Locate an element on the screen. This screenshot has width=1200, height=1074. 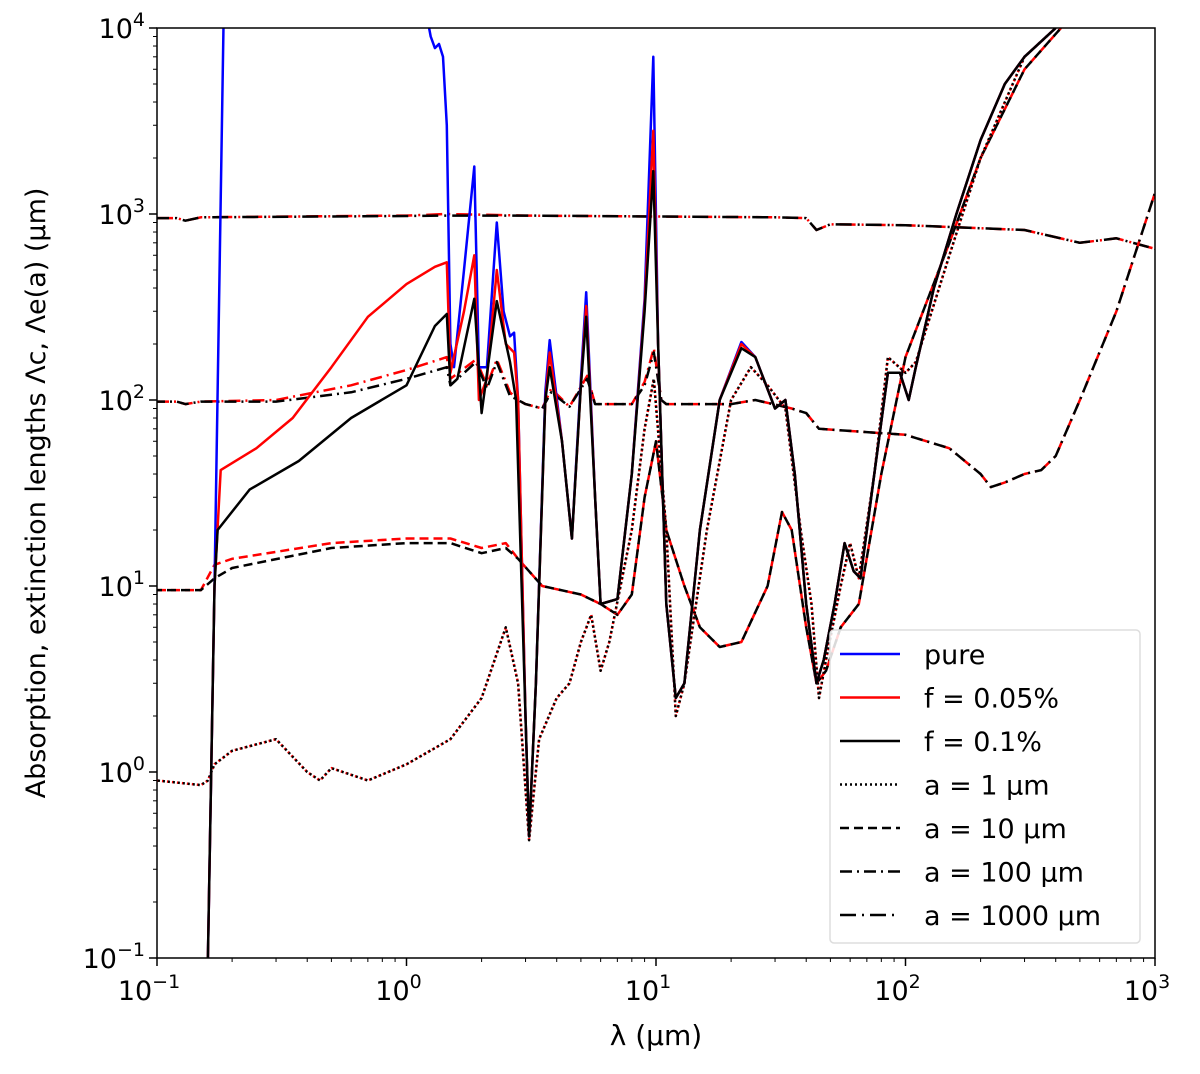
legend-label: a = 1 μm is located at coordinates (987, 786).